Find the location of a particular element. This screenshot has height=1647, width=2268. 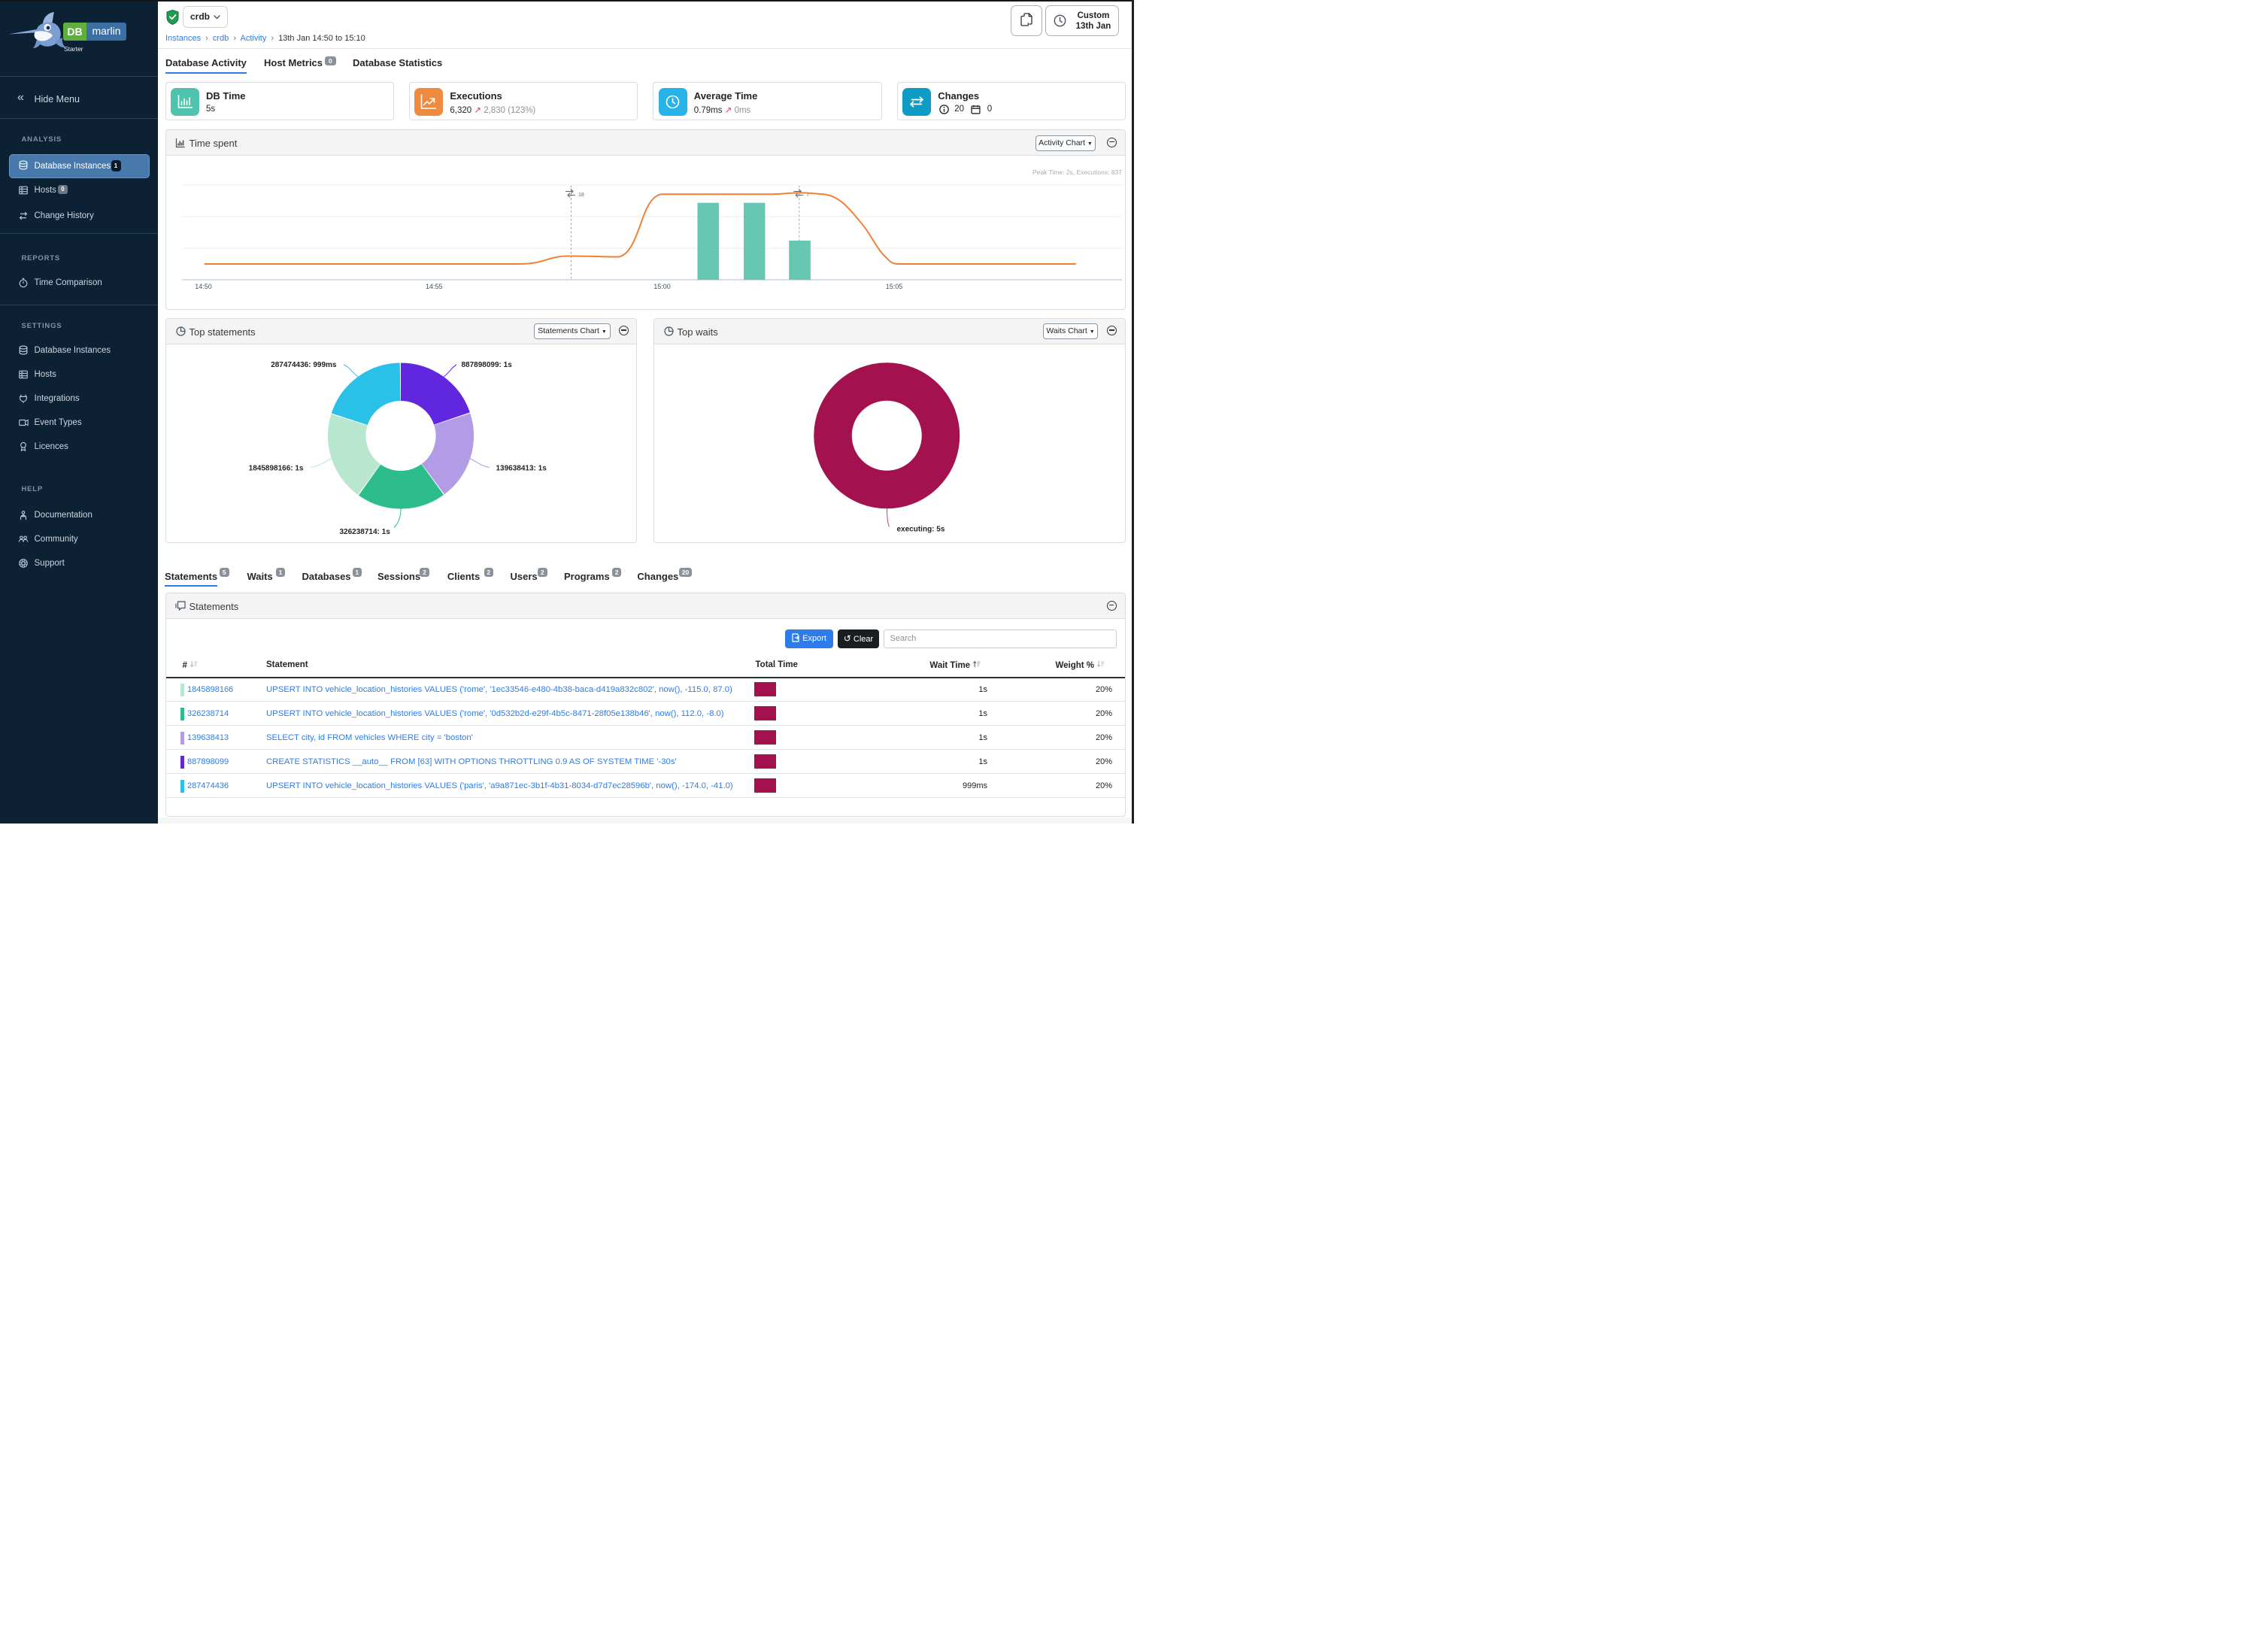

svg-text: 18 is located at coordinates (581, 195).